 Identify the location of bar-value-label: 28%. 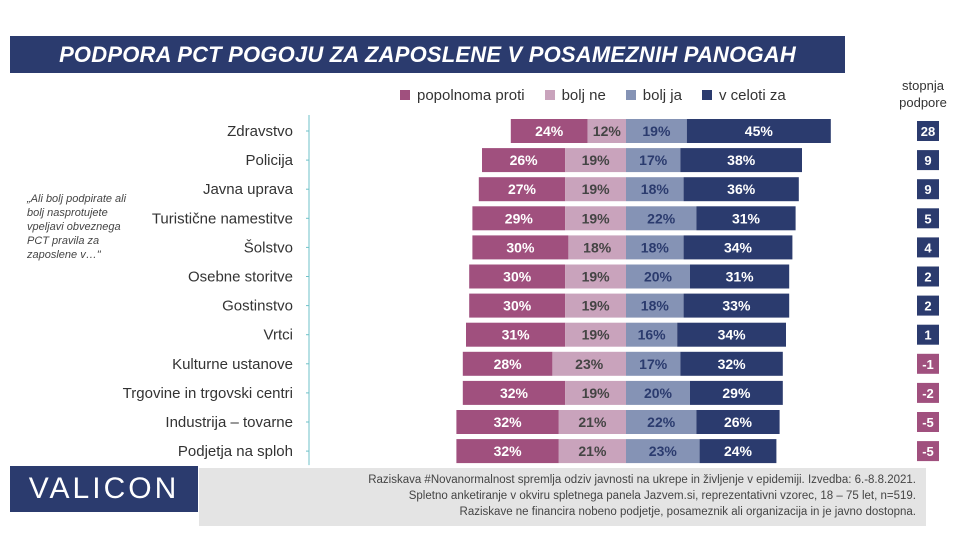
(508, 364).